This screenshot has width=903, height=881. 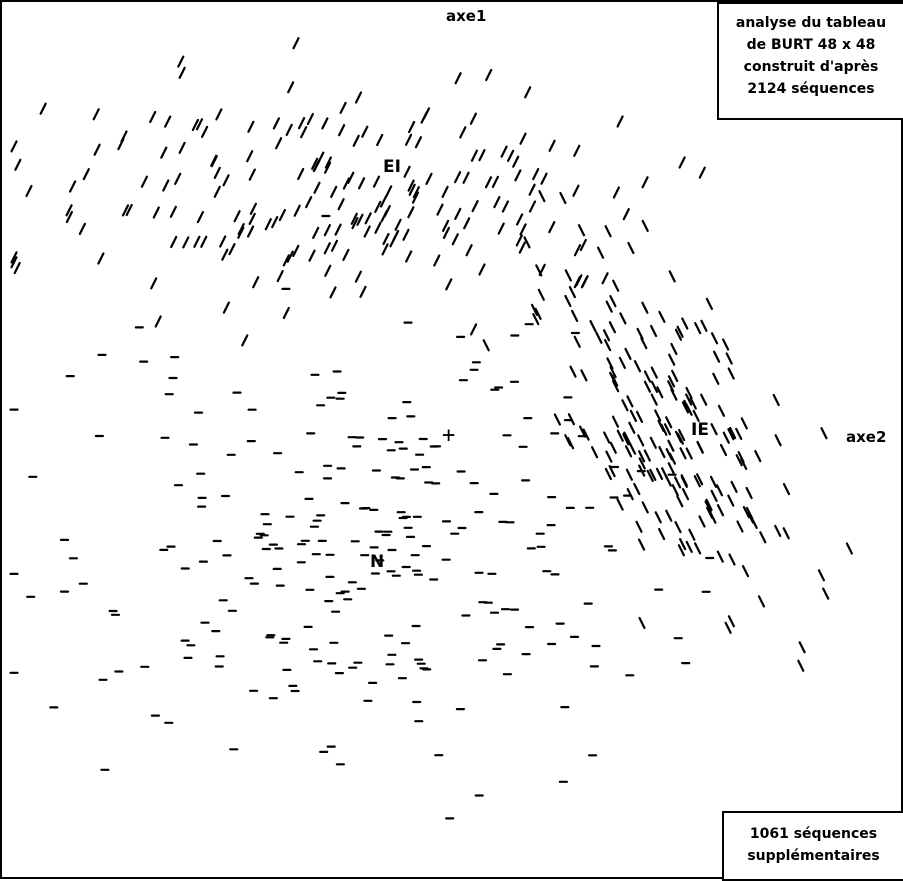 I want to click on cluster-label-ie: IE, so click(x=700, y=430).